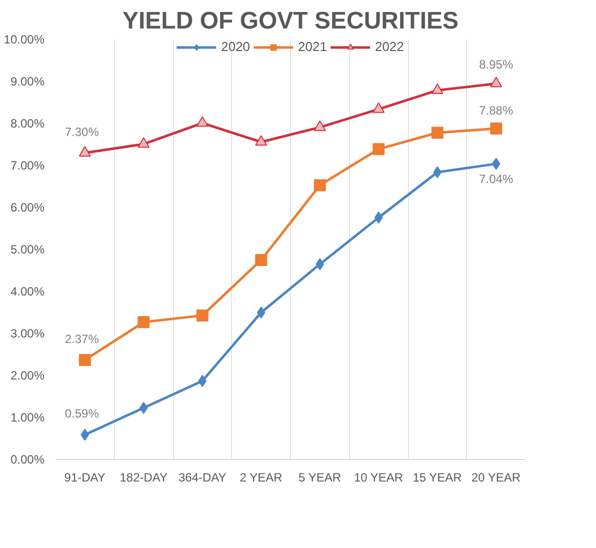 The width and height of the screenshot is (596, 548). I want to click on y-tick-label: 8.00%, so click(27, 123).